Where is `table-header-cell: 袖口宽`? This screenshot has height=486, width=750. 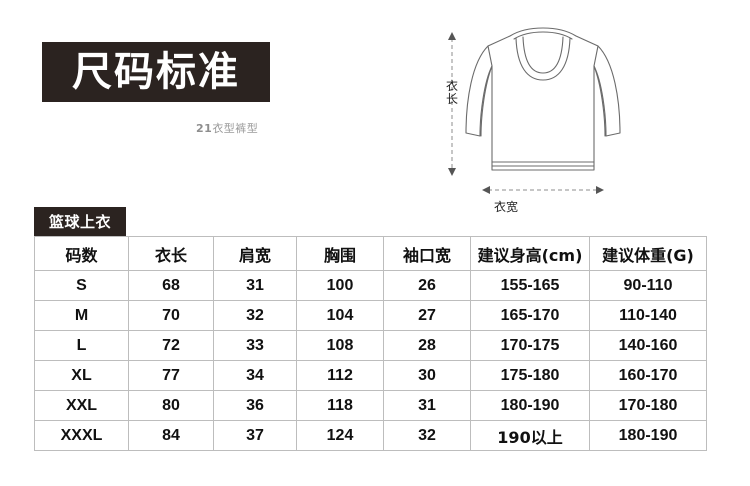 table-header-cell: 袖口宽 is located at coordinates (427, 253).